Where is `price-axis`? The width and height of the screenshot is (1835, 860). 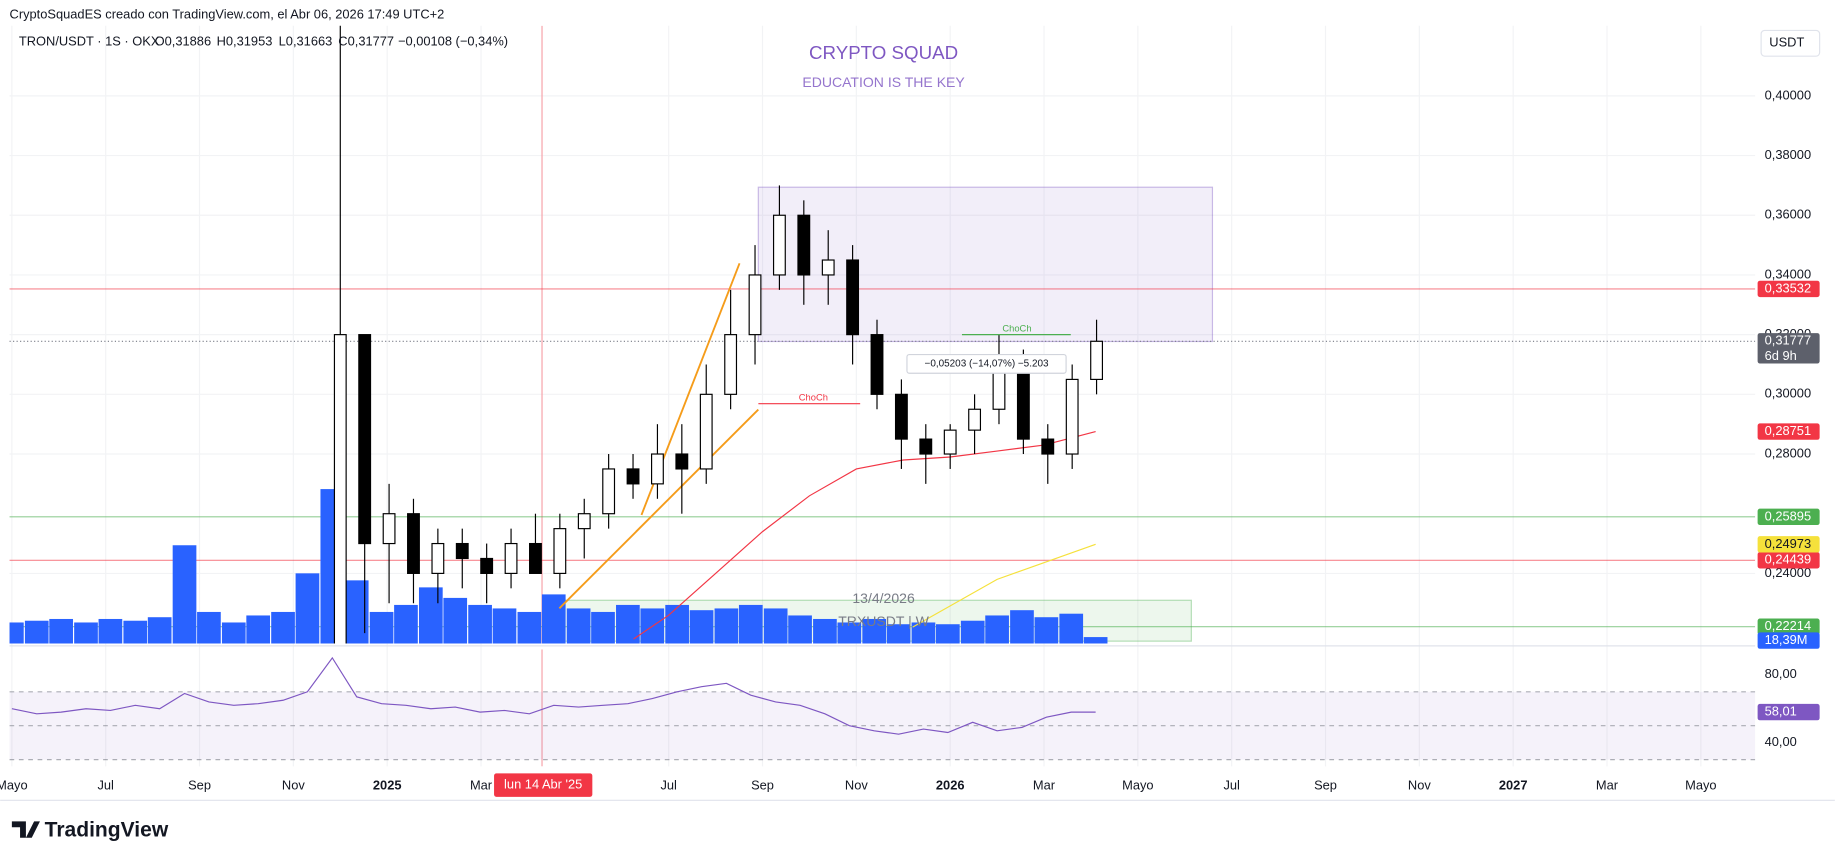
price-axis is located at coordinates (1795, 400).